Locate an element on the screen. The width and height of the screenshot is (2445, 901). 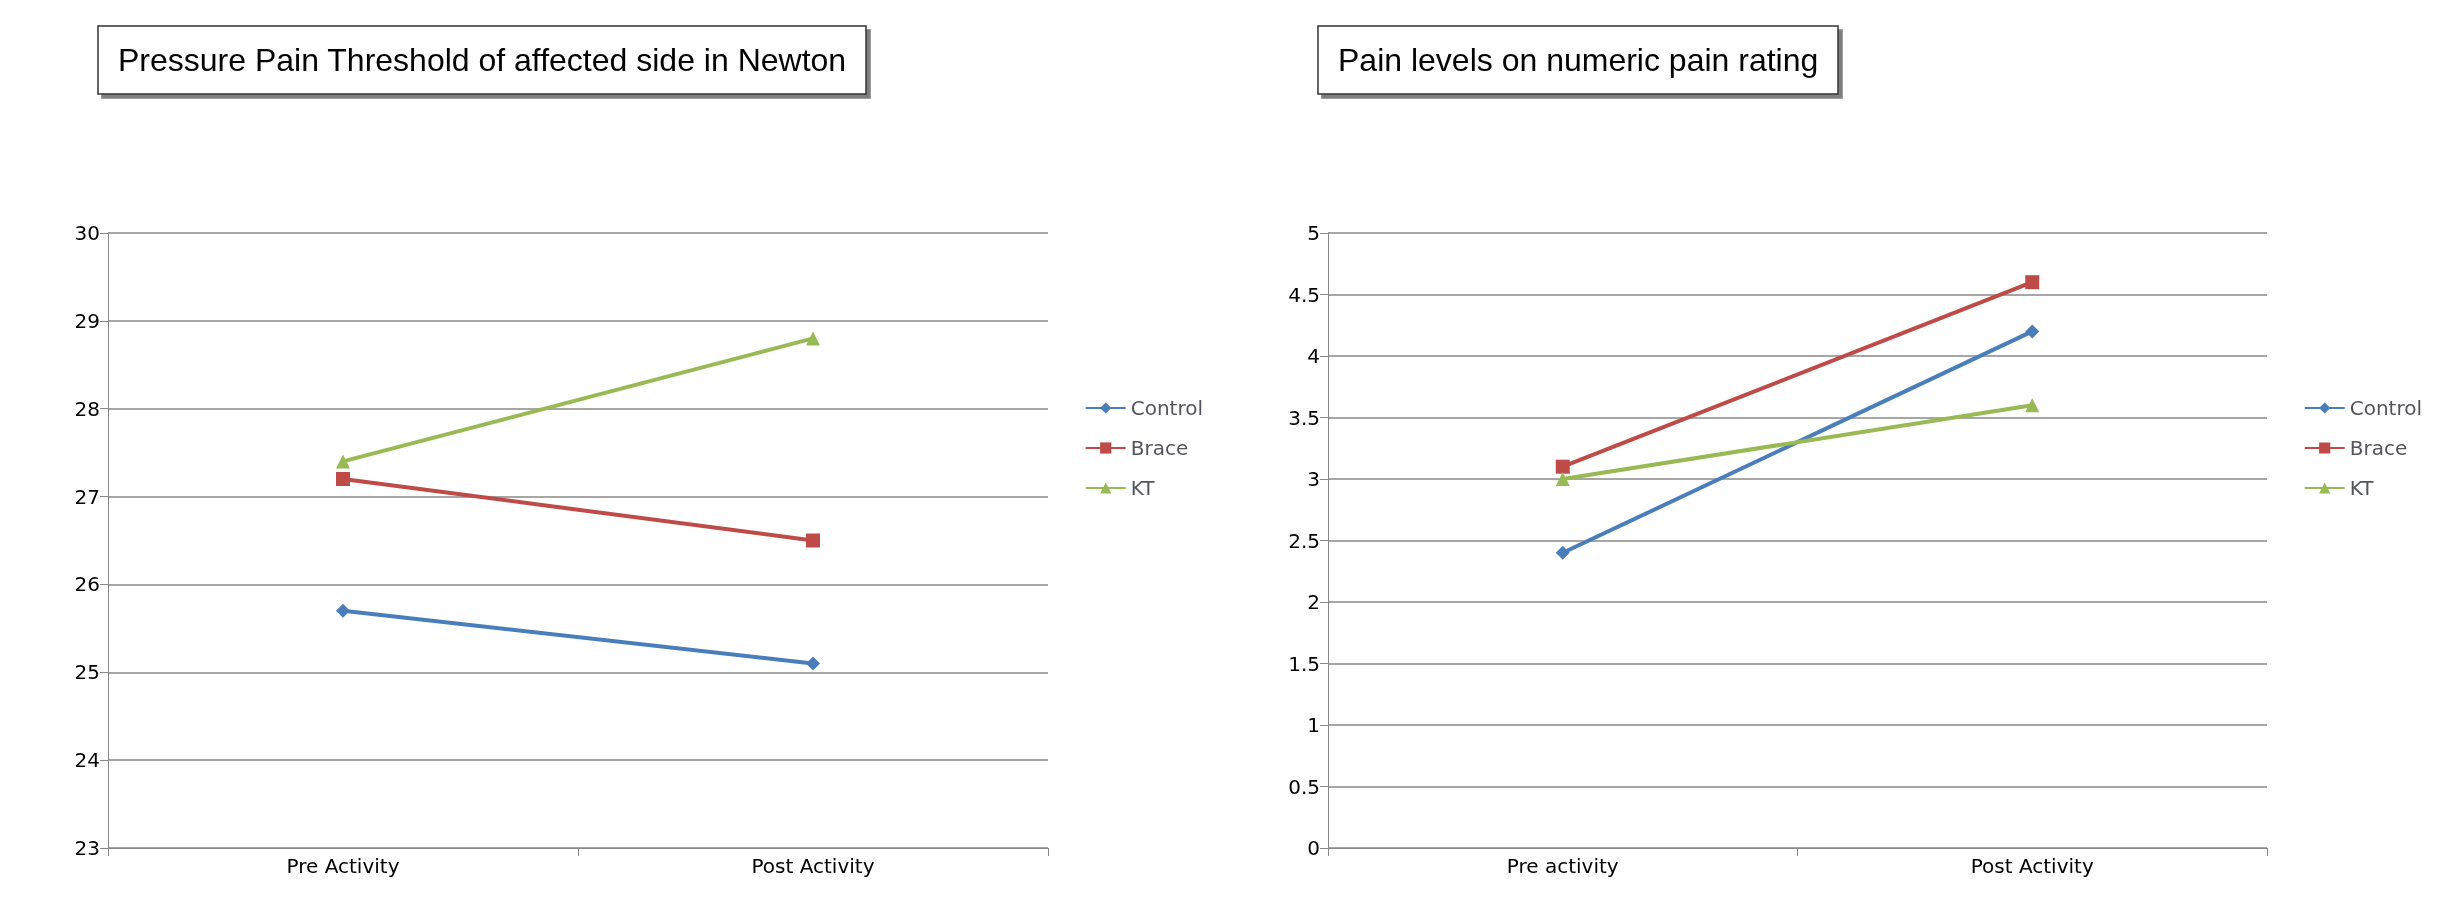
x-tick-label: Pre Activity is located at coordinates (343, 866).